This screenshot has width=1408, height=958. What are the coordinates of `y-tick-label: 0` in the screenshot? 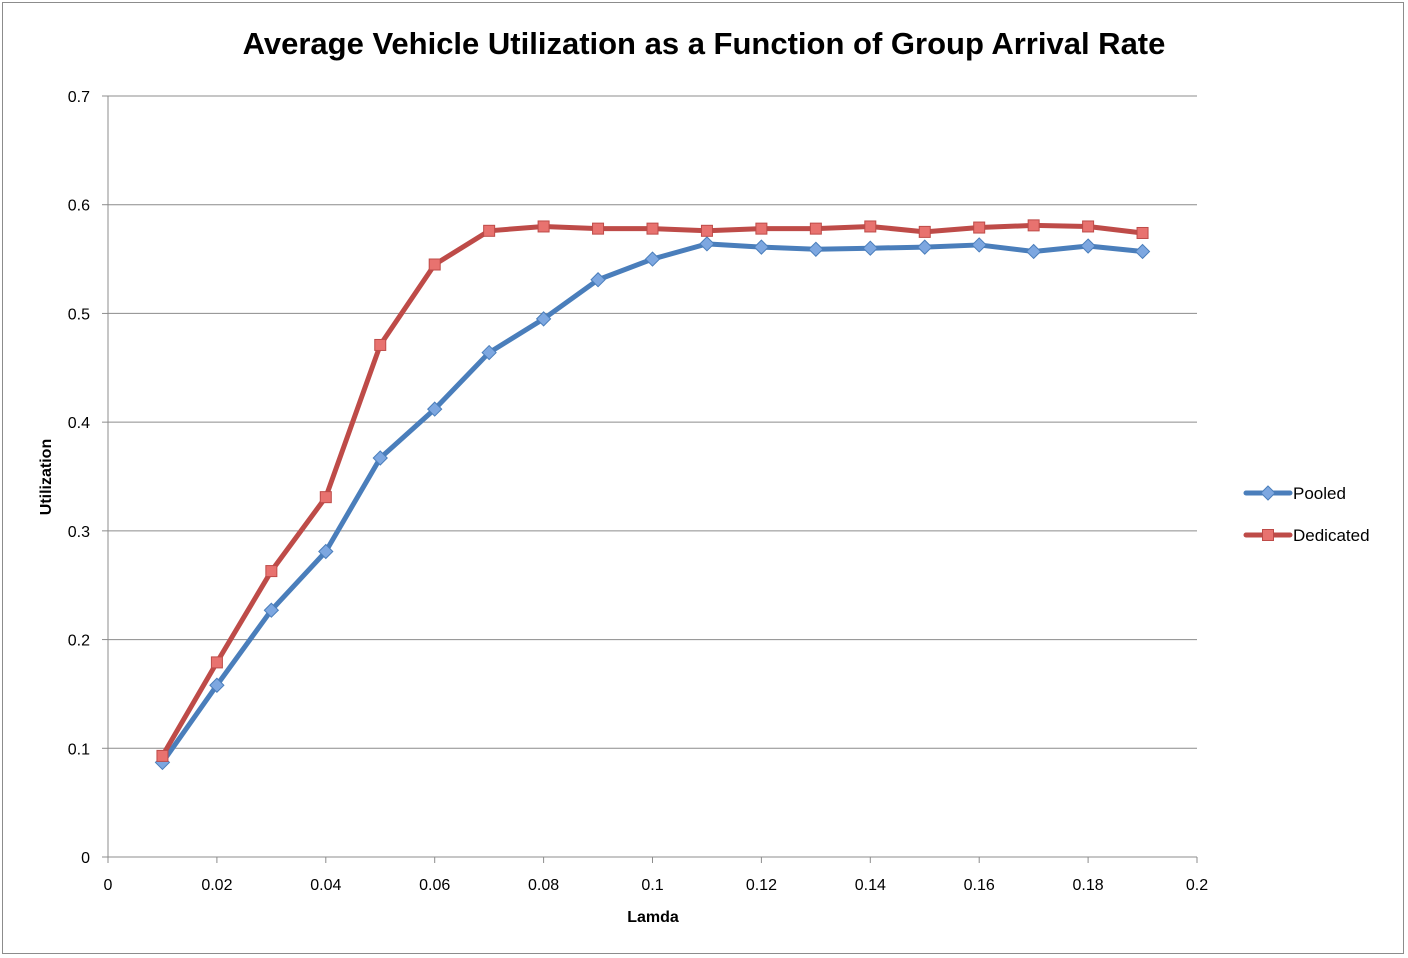 It's located at (85, 858).